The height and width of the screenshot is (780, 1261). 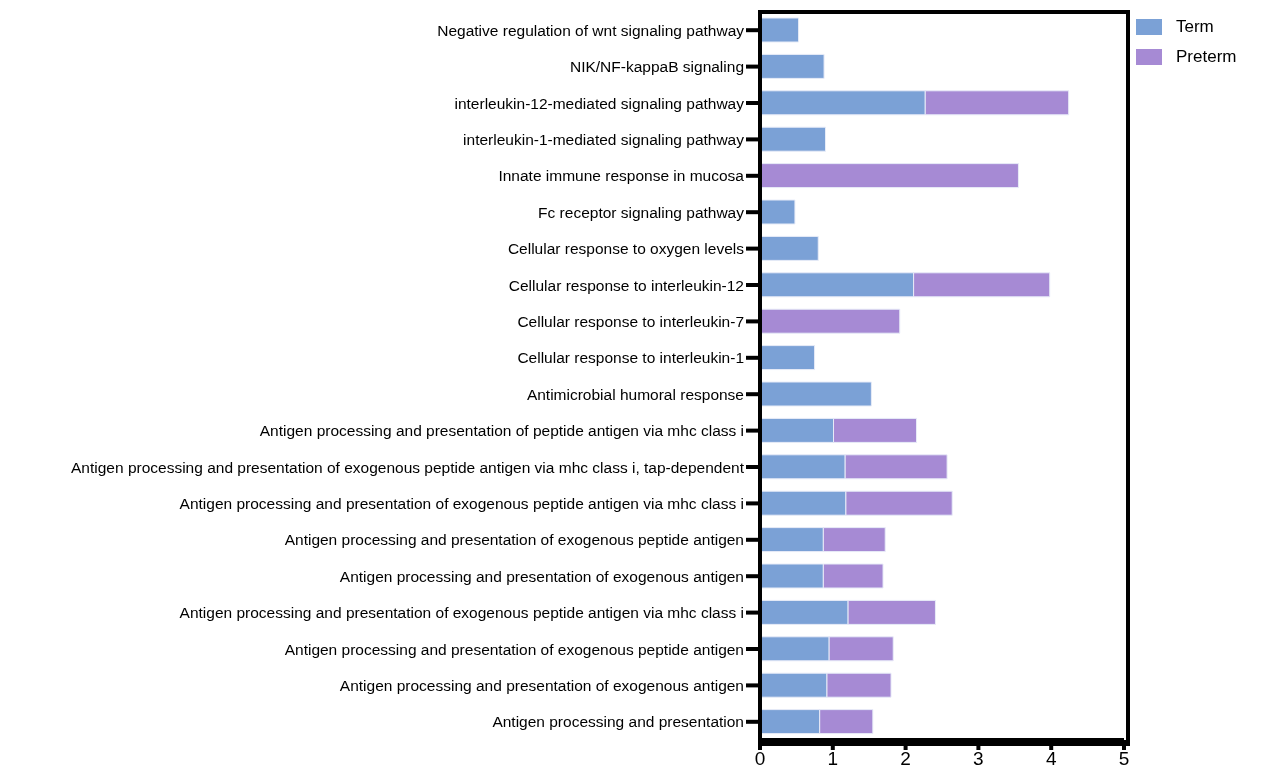 What do you see at coordinates (501, 431) in the screenshot?
I see `y-tick-label: Antigen processing and presentation of peptide antigen via mhc class i` at bounding box center [501, 431].